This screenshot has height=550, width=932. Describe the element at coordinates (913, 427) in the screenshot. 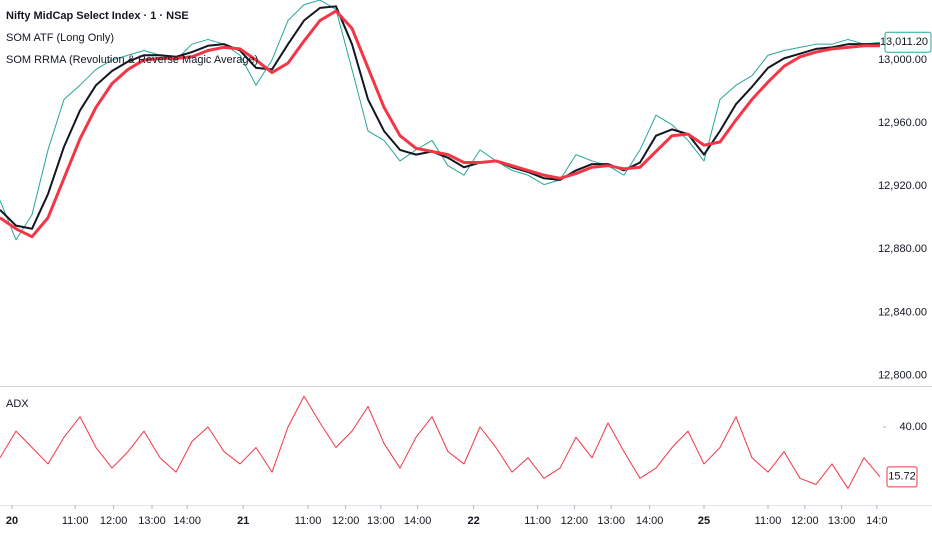

I see `y-tick-label: 40.00` at that location.